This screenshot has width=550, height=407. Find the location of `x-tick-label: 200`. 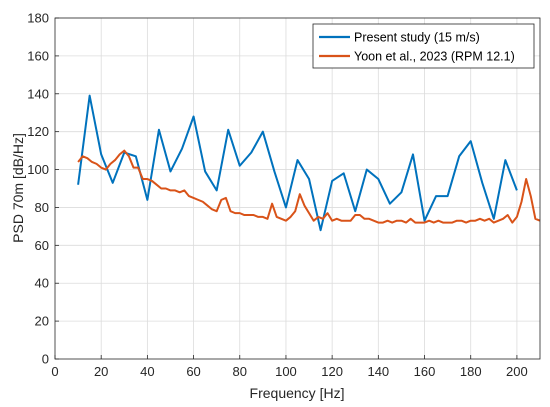

x-tick-label: 200 is located at coordinates (517, 371).